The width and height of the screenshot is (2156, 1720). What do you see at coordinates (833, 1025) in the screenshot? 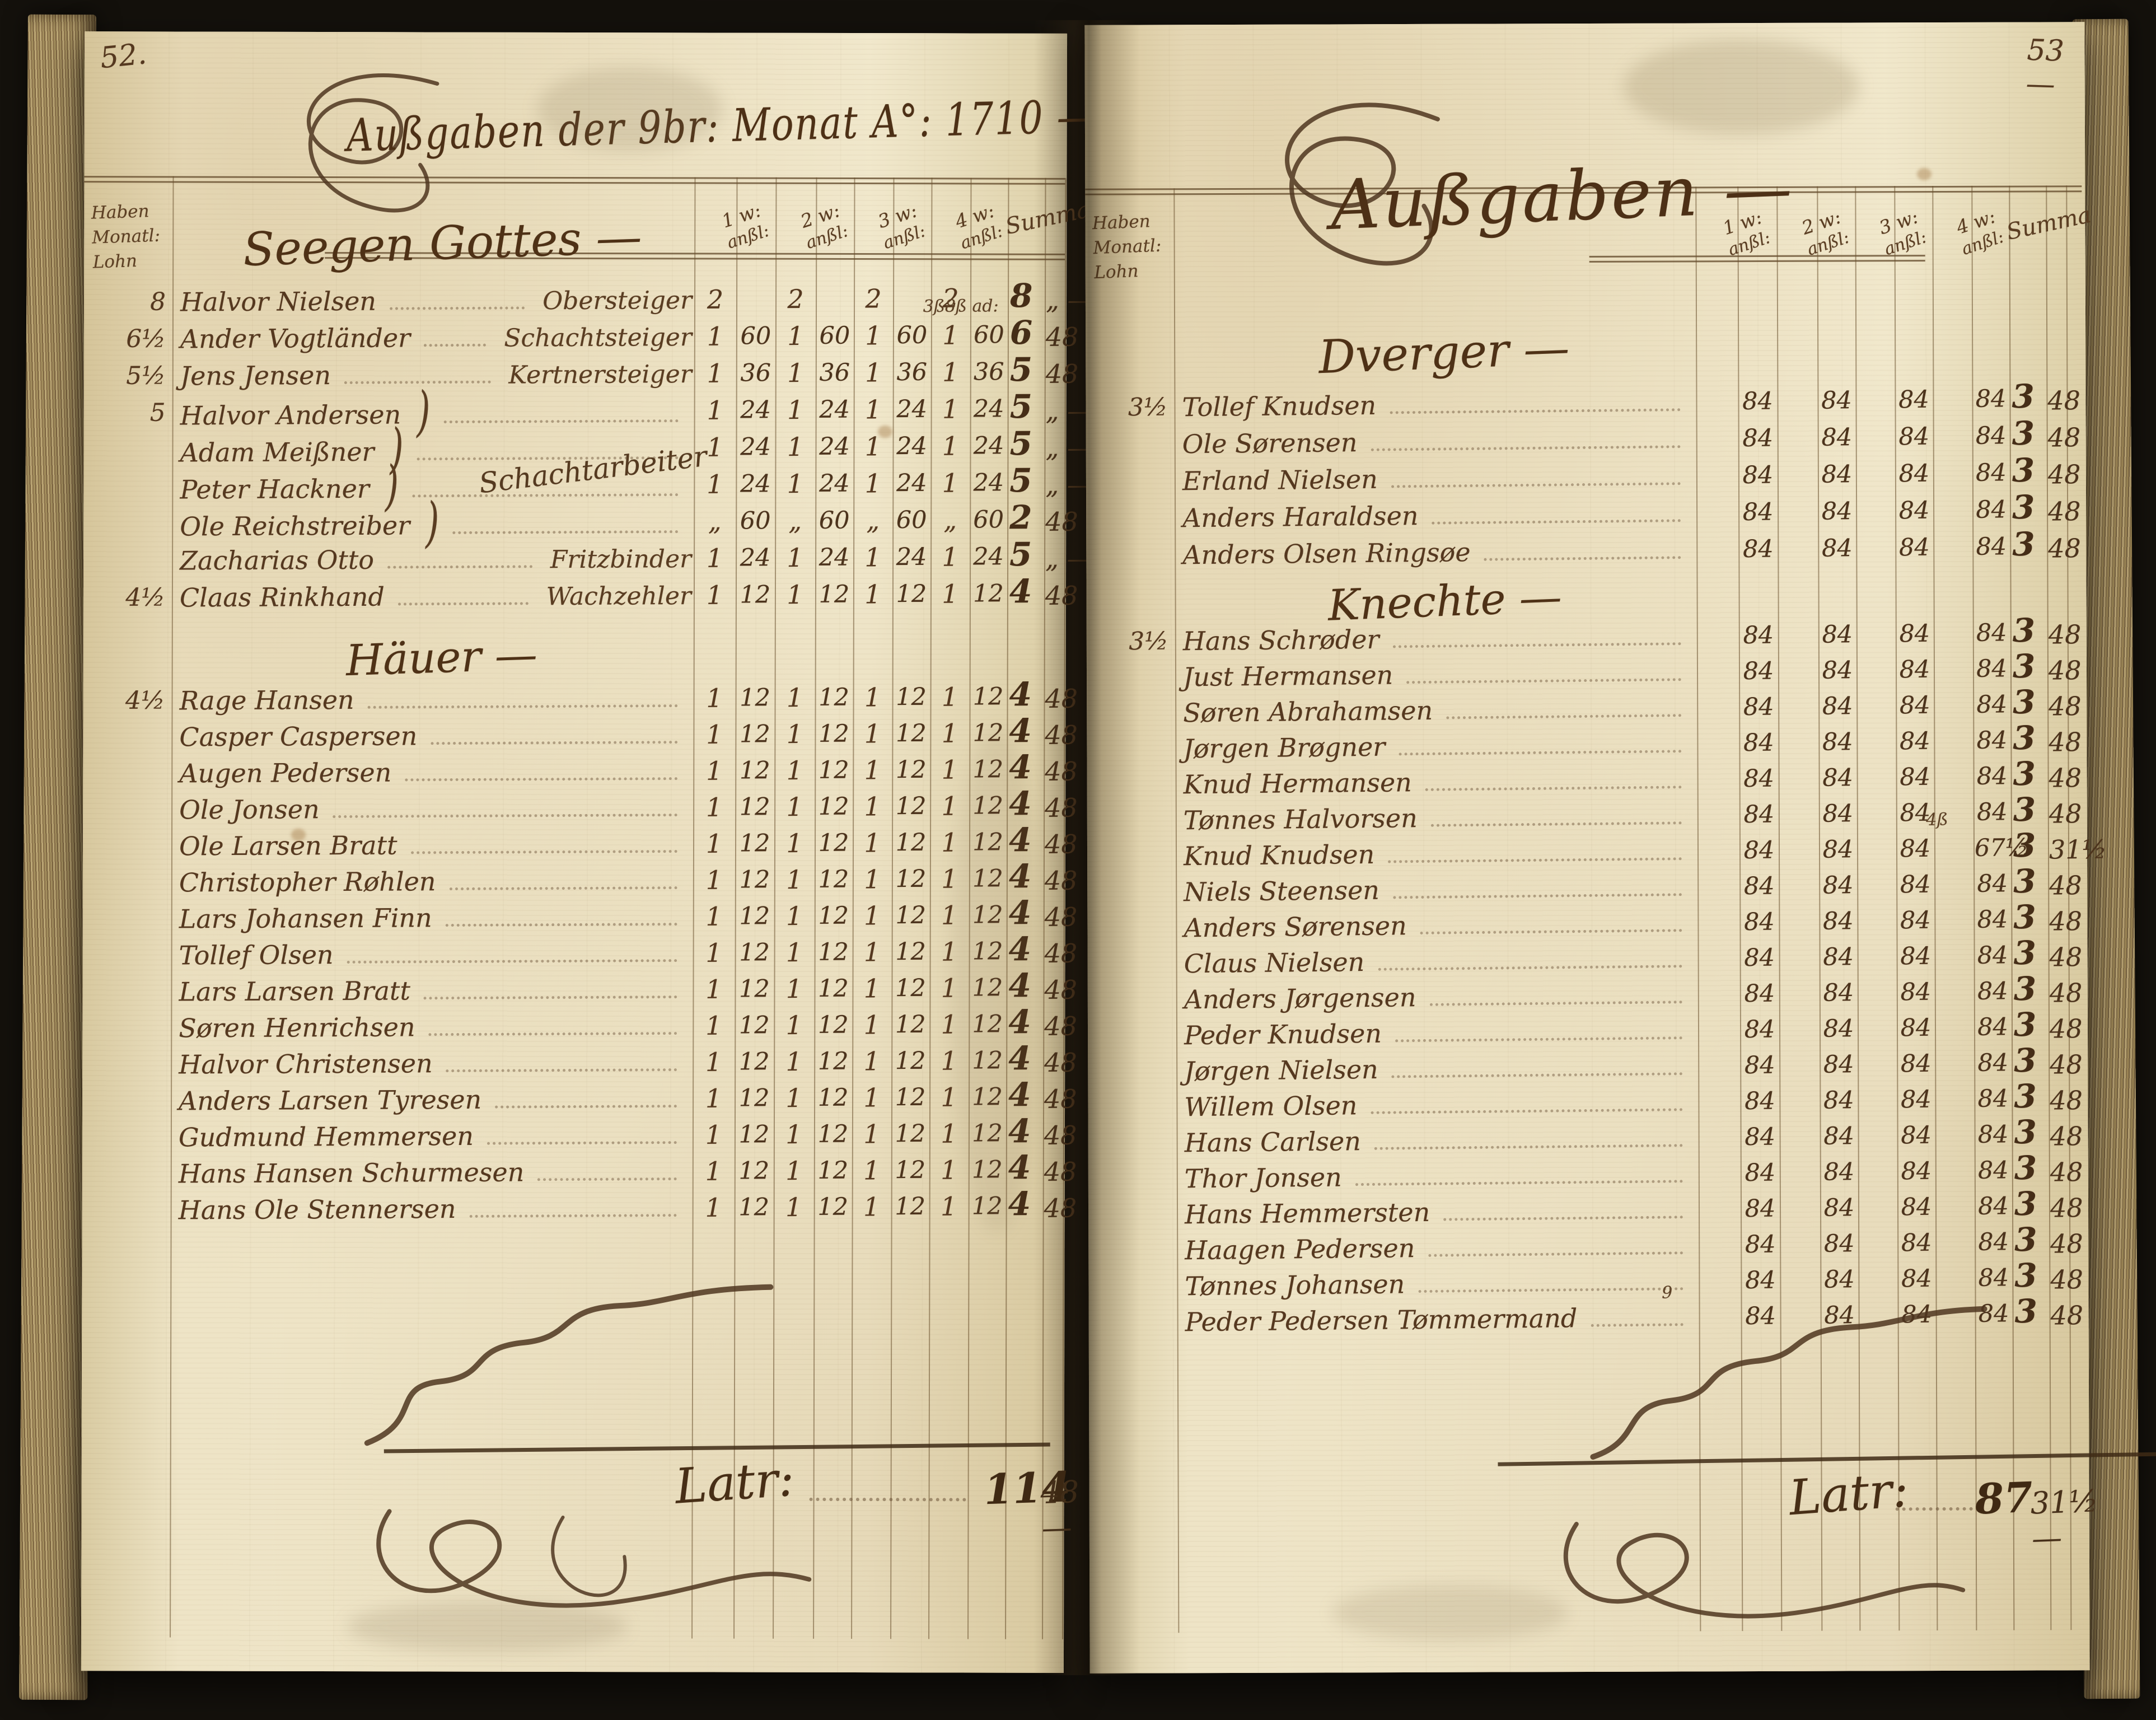
I see `week2-sk: 12` at bounding box center [833, 1025].